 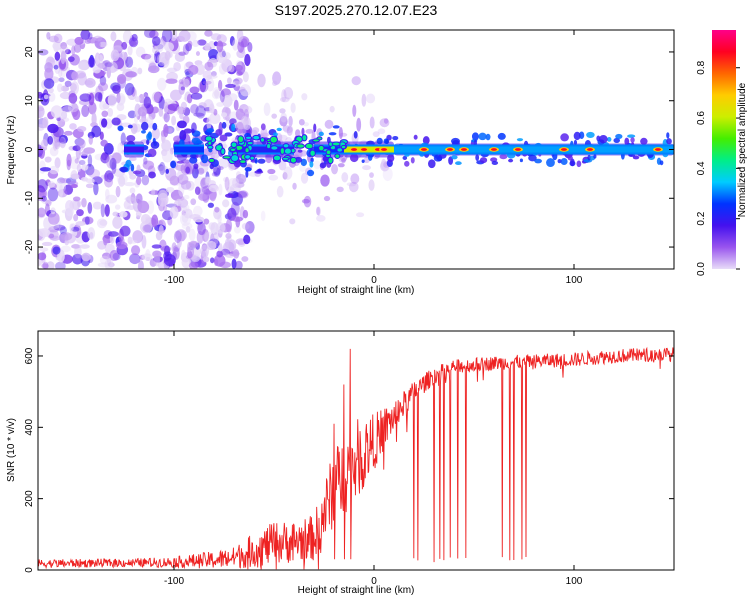 I want to click on snr-y-tick-label: 600, so click(x=29, y=355).